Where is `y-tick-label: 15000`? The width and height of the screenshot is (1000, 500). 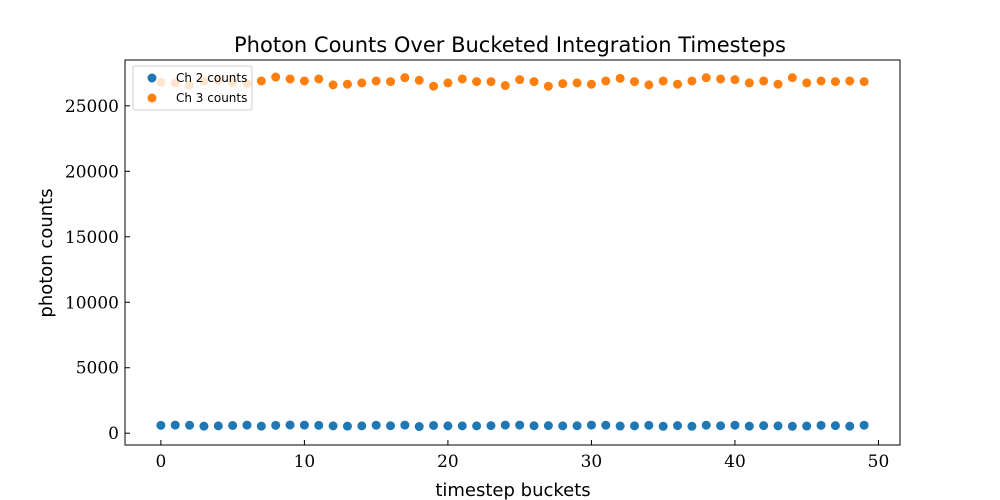
y-tick-label: 15000 is located at coordinates (92, 238).